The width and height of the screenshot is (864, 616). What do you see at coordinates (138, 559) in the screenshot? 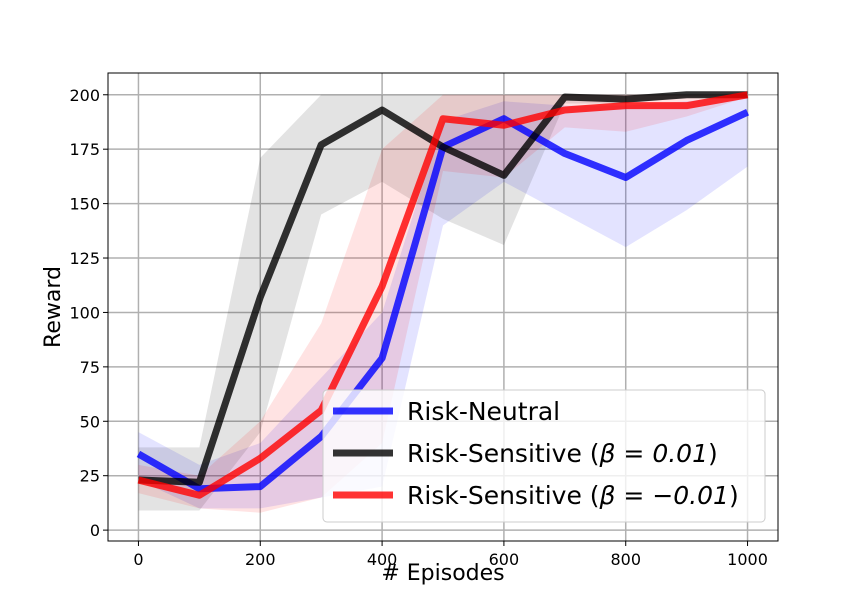
I see `x-tick-label: 0` at bounding box center [138, 559].